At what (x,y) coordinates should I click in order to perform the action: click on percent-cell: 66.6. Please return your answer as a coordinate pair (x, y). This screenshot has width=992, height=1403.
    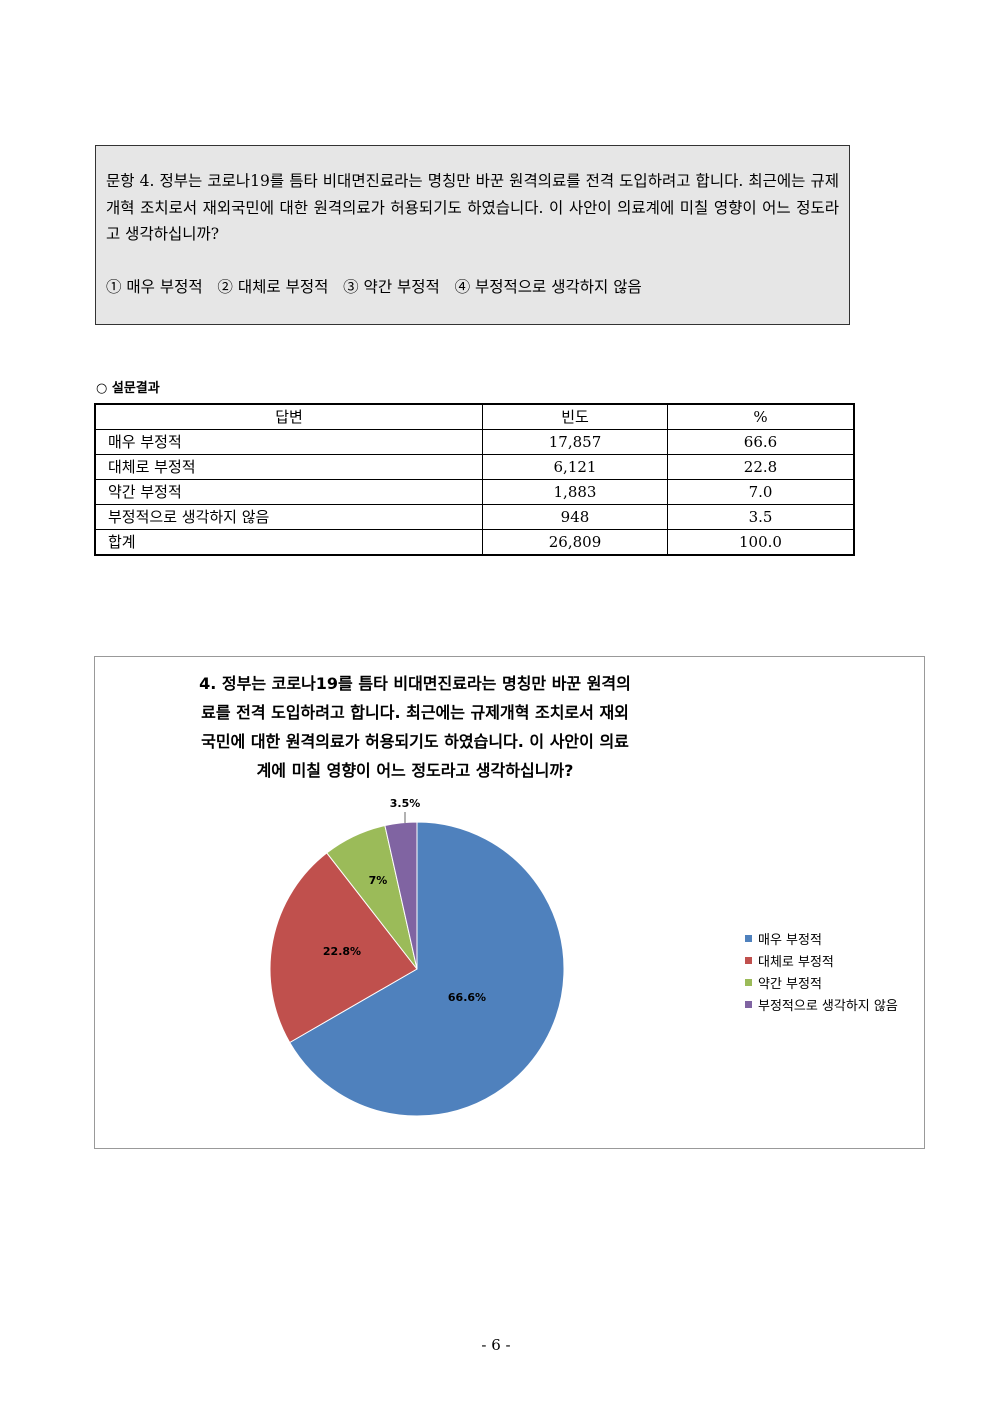
    Looking at the image, I should click on (761, 442).